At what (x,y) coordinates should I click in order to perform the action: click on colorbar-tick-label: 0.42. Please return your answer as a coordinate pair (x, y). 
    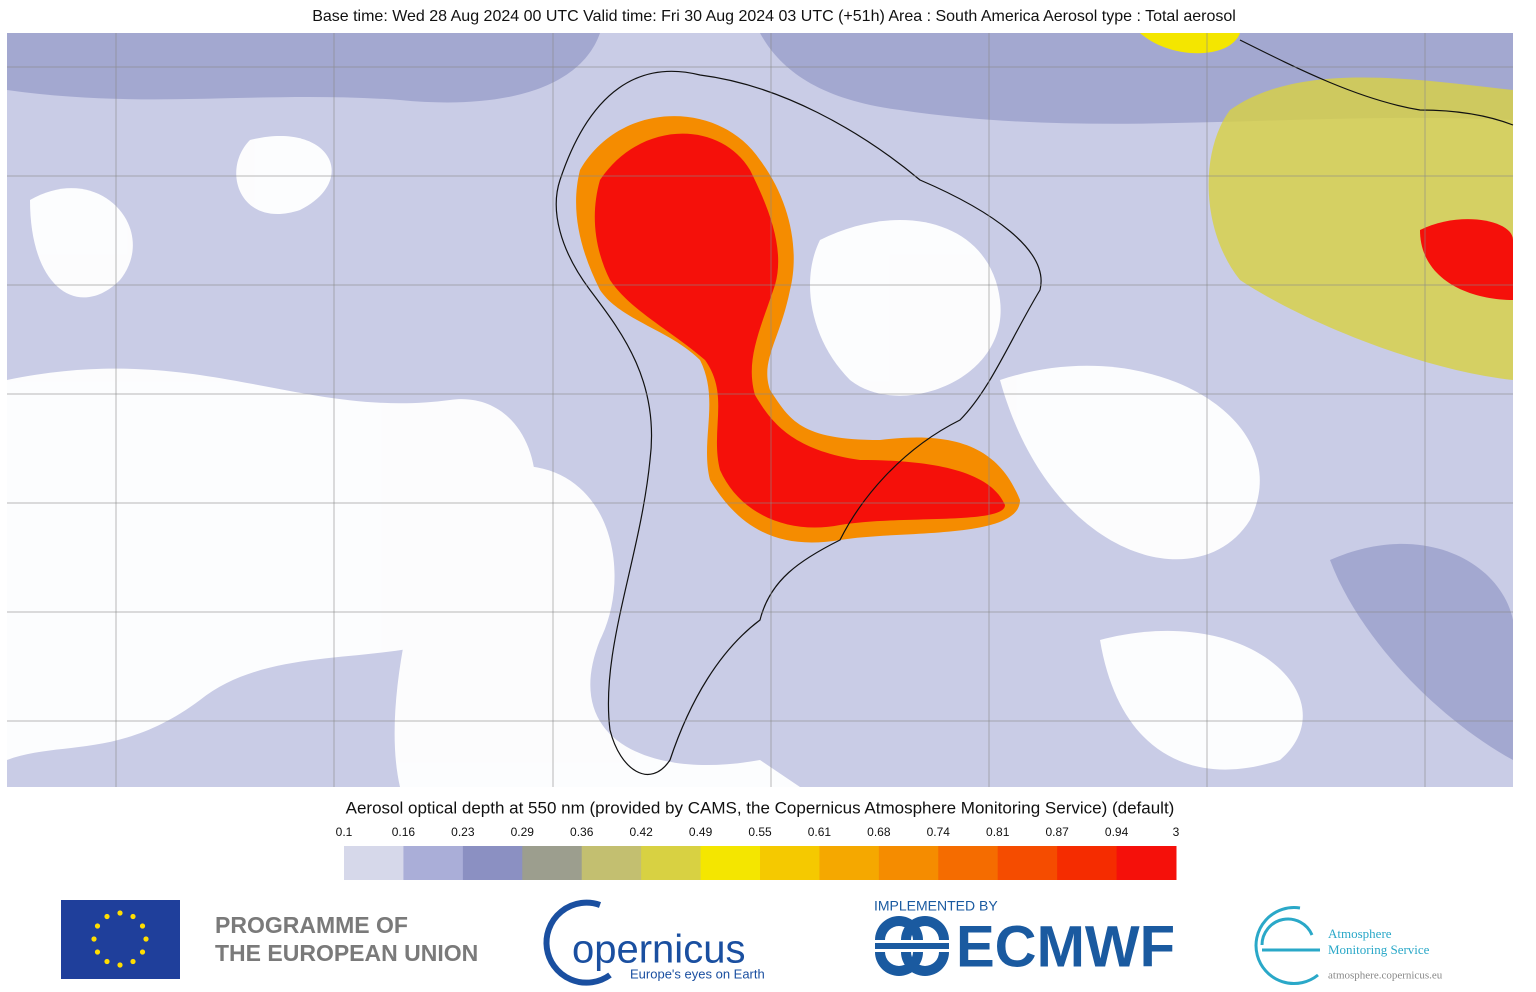
    Looking at the image, I should click on (641, 832).